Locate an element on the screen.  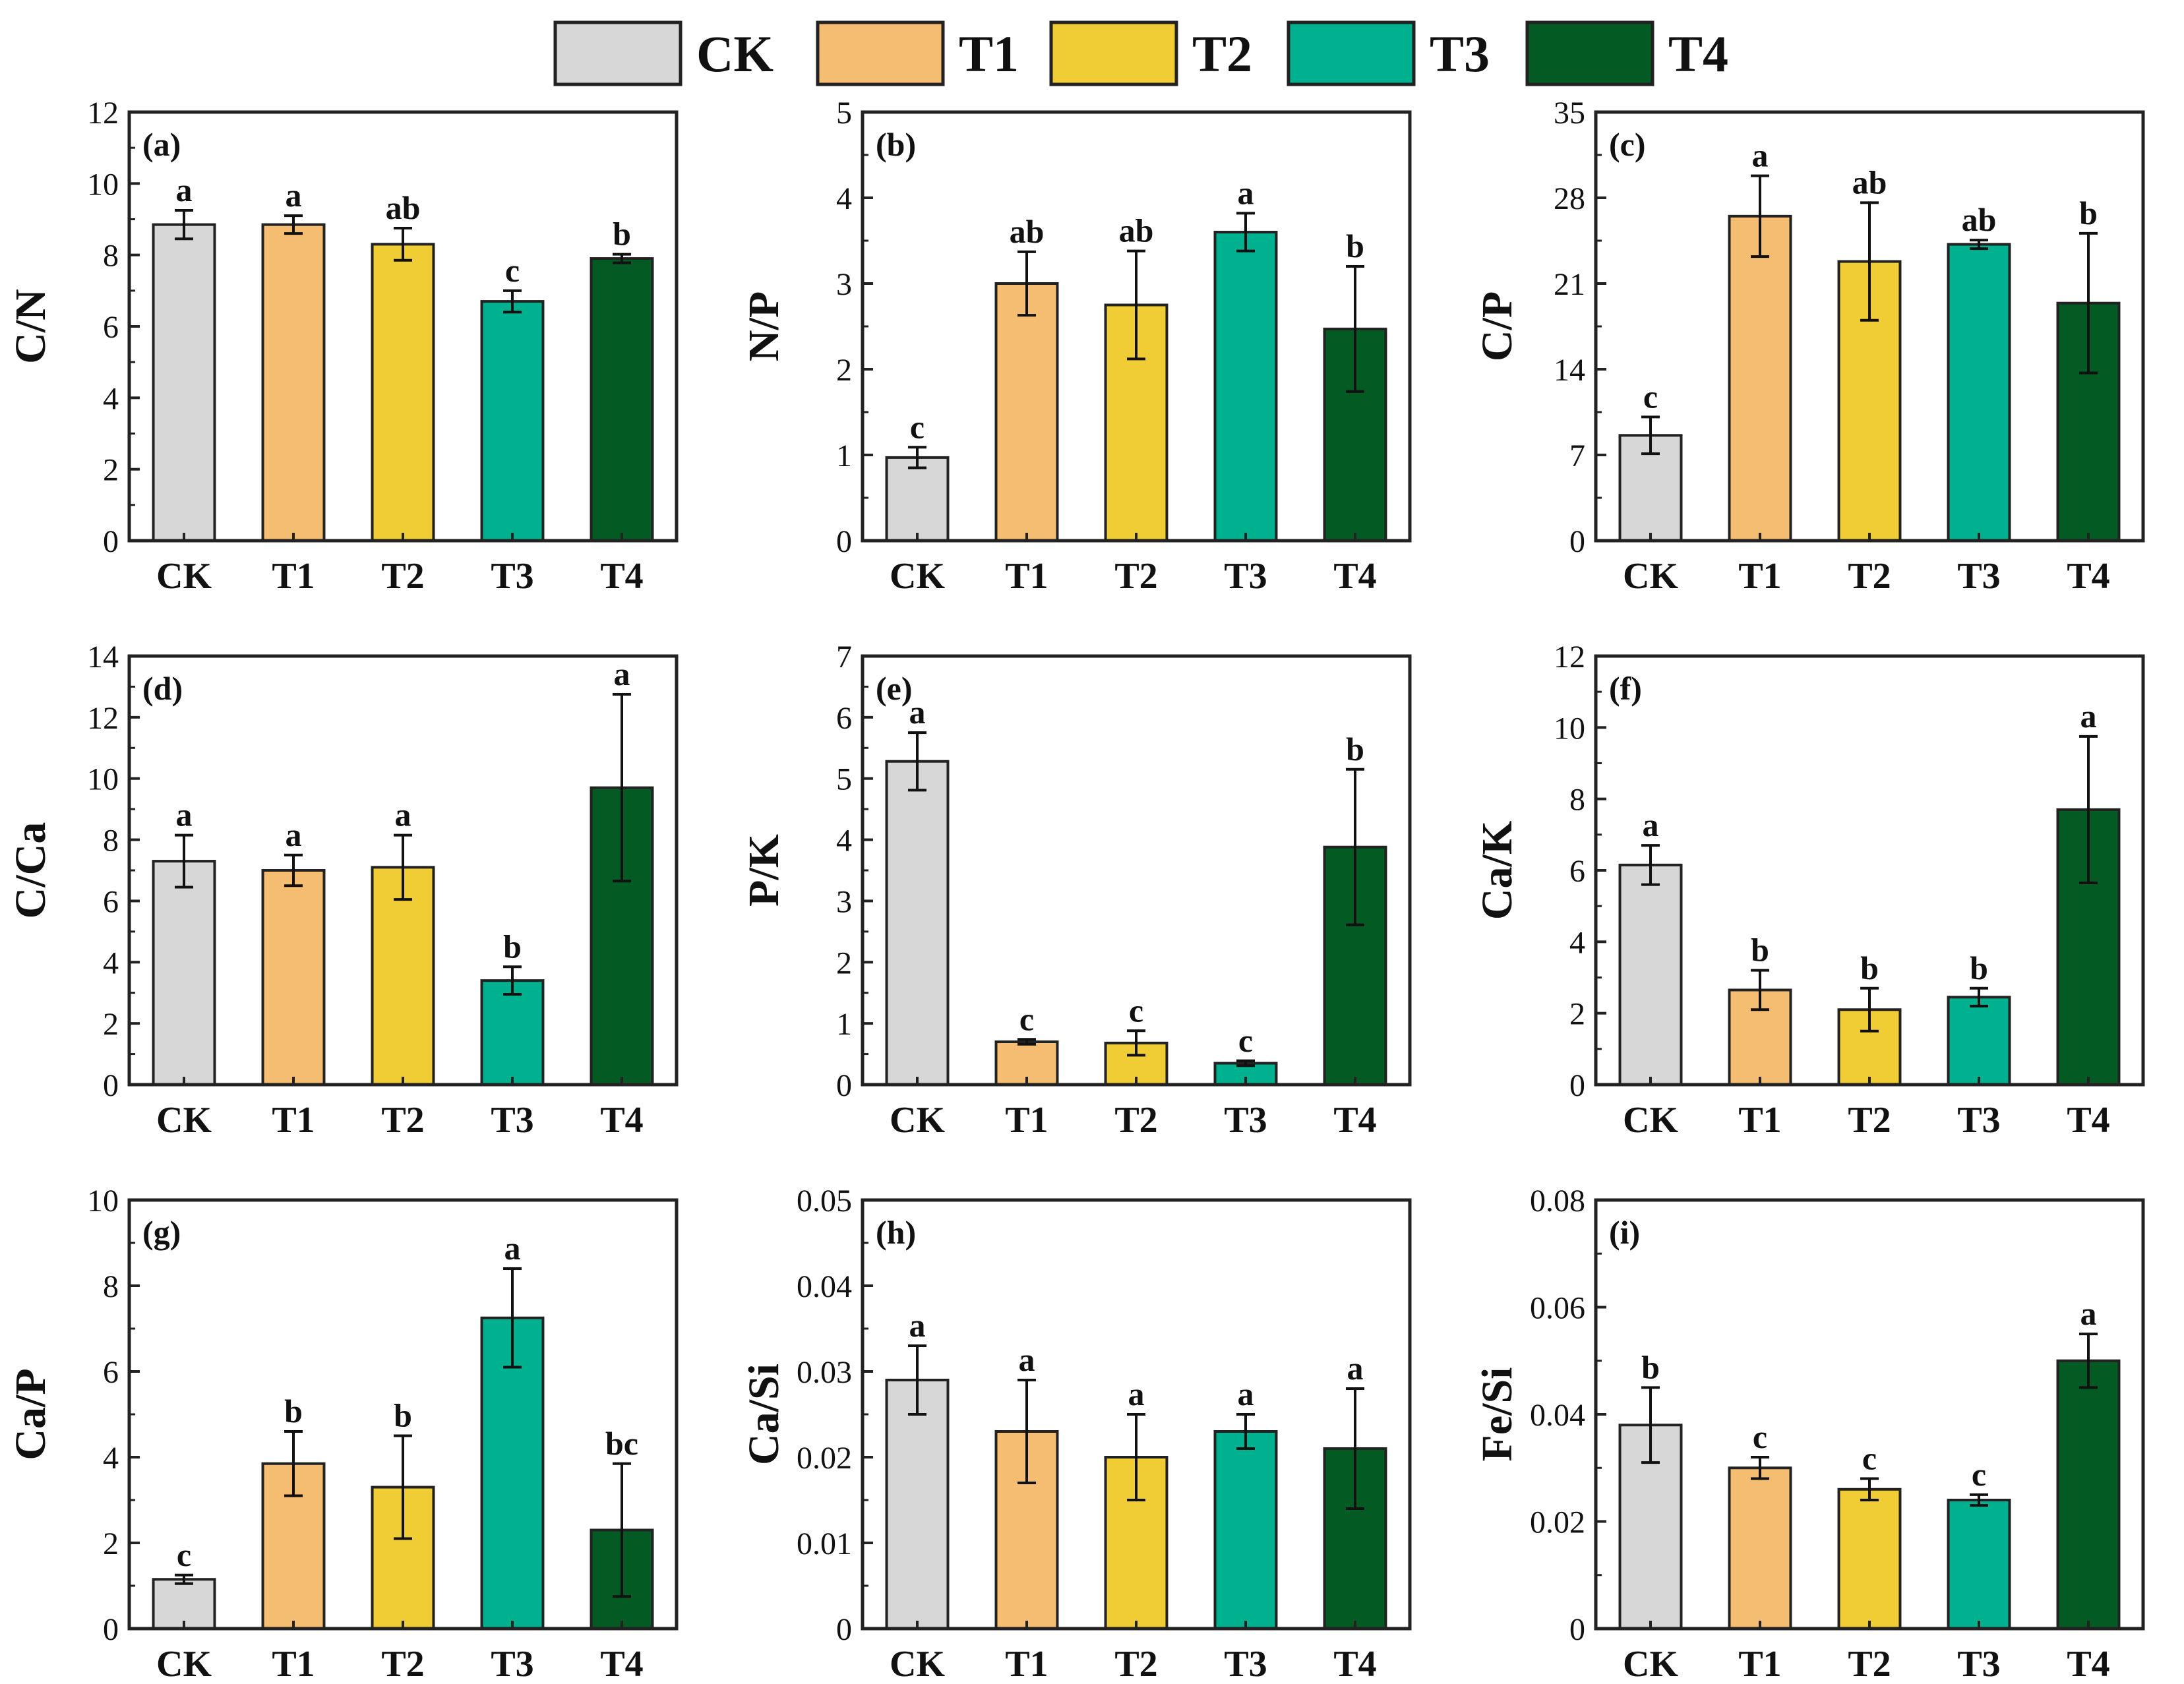
significance-letter-t3: a is located at coordinates (1246, 1394).